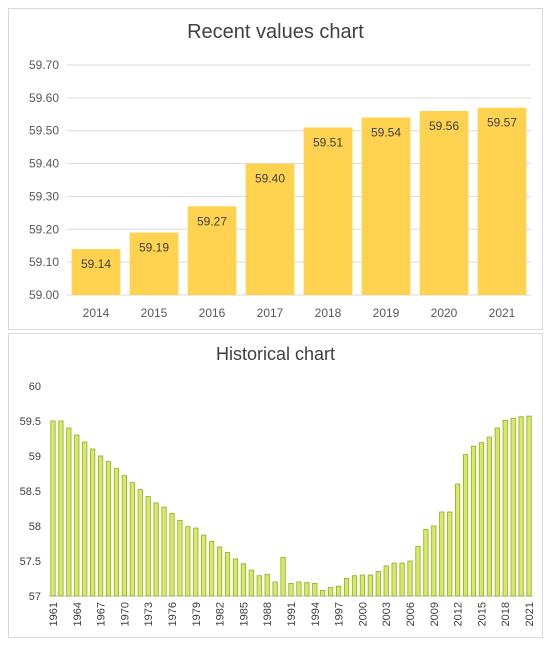  Describe the element at coordinates (212, 221) in the screenshot. I see `data-label: 59.27` at that location.